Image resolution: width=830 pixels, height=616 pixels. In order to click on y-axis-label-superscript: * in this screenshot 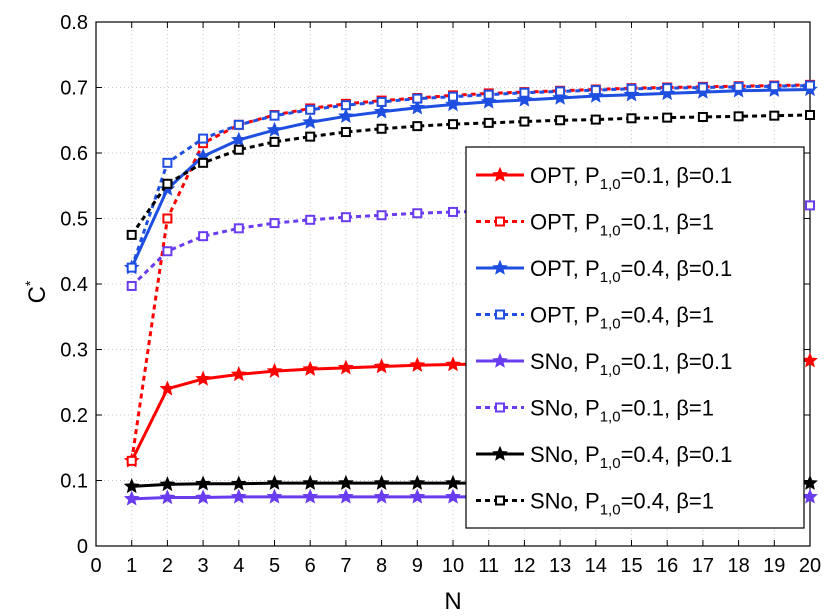, I will do `click(30, 283)`.